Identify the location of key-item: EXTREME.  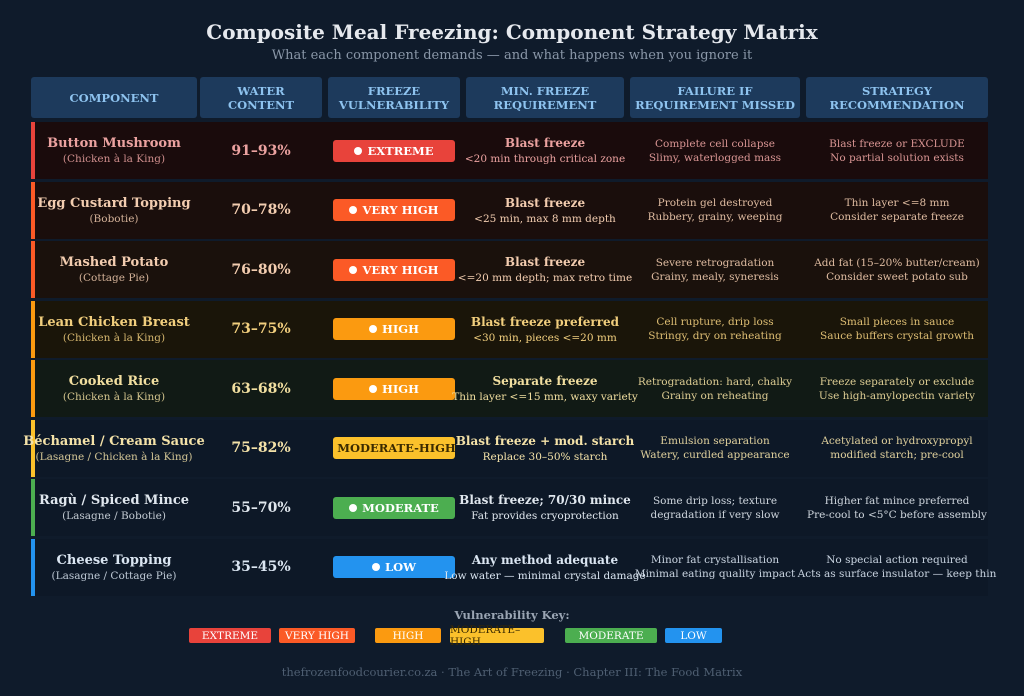
(230, 635).